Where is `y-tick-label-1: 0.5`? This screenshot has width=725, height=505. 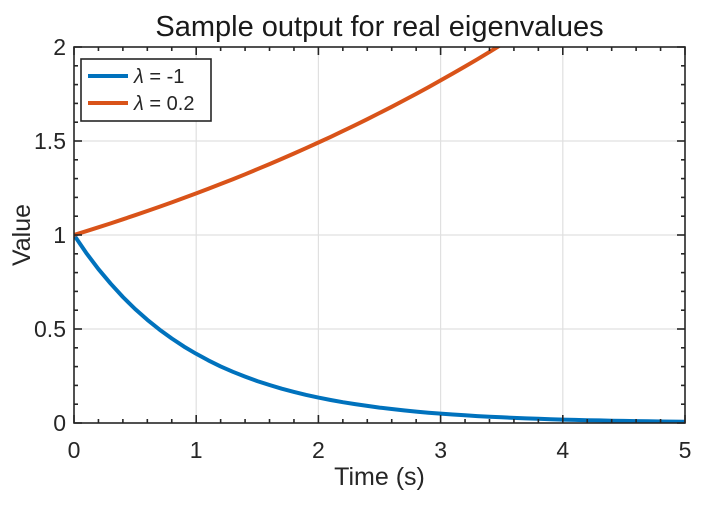 y-tick-label-1: 0.5 is located at coordinates (50, 329).